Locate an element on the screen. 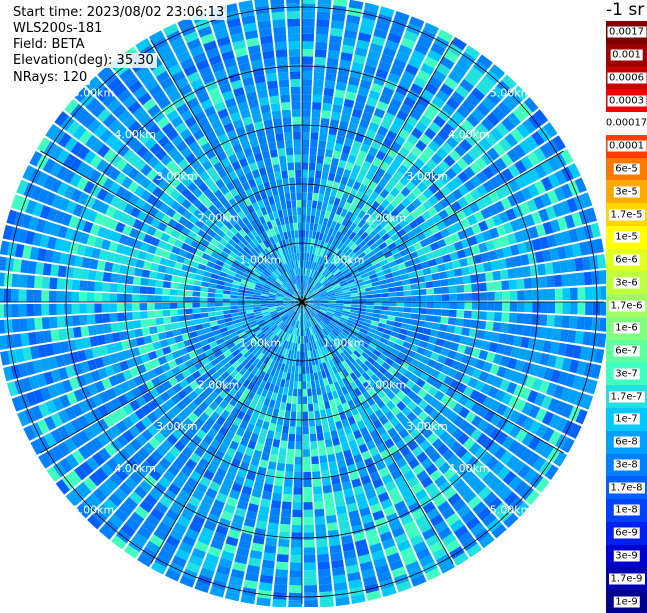 This screenshot has width=647, height=613. ring-label: 4.00km is located at coordinates (469, 468).